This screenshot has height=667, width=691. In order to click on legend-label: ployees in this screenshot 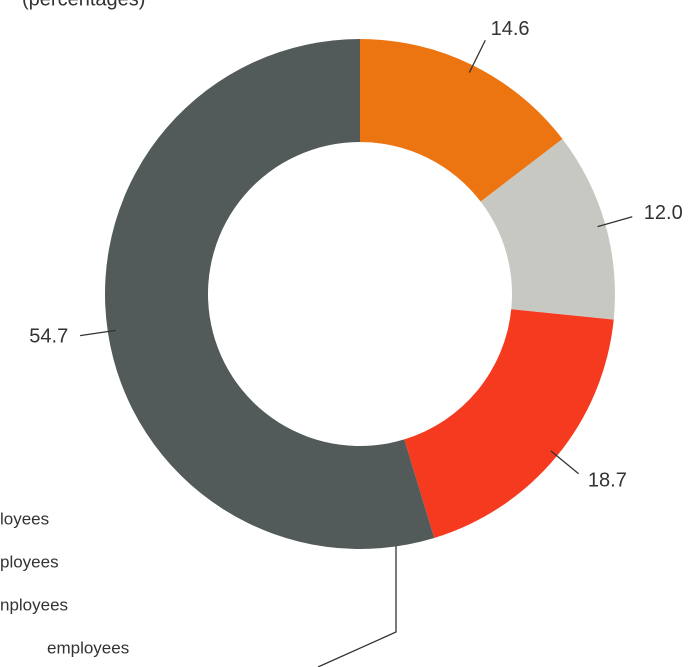, I will do `click(29, 561)`.